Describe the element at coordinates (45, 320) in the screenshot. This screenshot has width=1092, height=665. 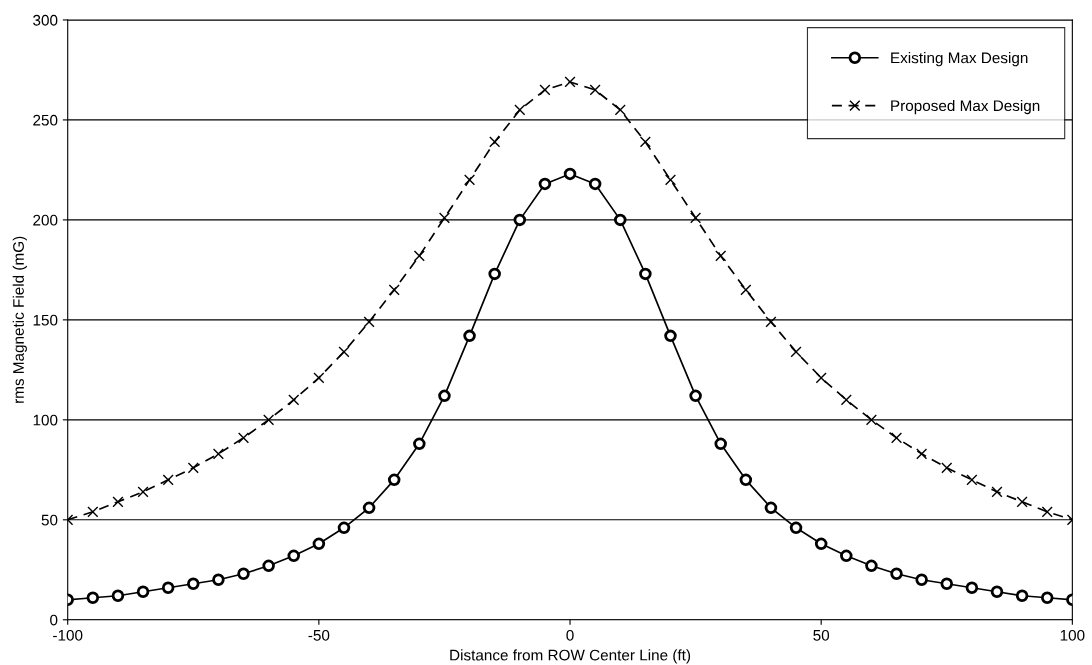
I see `y-tick-label: 150` at that location.